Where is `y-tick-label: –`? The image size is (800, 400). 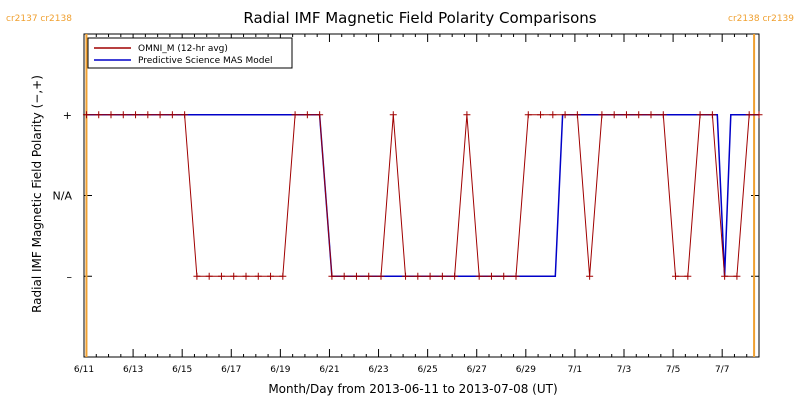 y-tick-label: – is located at coordinates (70, 276).